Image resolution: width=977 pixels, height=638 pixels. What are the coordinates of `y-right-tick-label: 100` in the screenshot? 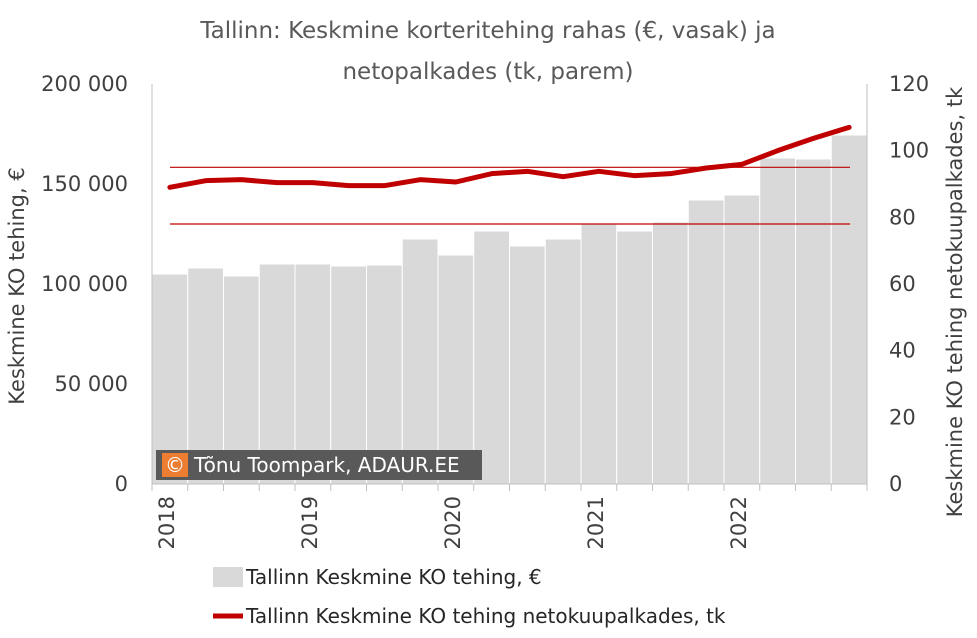 It's located at (909, 151).